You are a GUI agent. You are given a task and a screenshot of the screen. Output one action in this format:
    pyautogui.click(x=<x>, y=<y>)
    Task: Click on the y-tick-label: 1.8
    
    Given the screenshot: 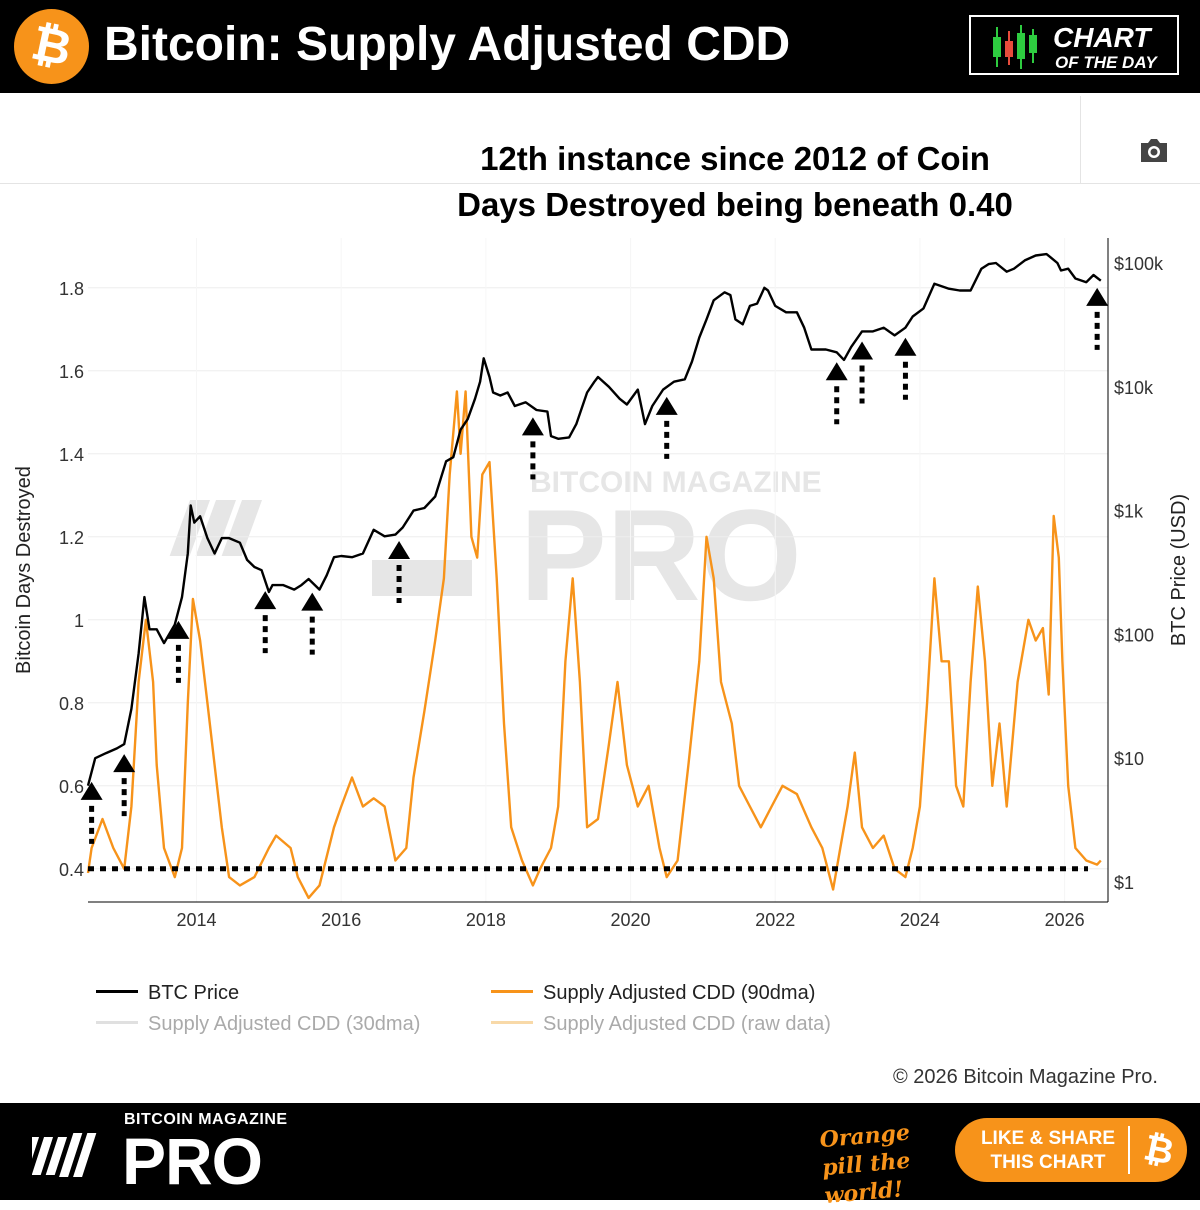 What is the action you would take?
    pyautogui.click(x=71, y=289)
    